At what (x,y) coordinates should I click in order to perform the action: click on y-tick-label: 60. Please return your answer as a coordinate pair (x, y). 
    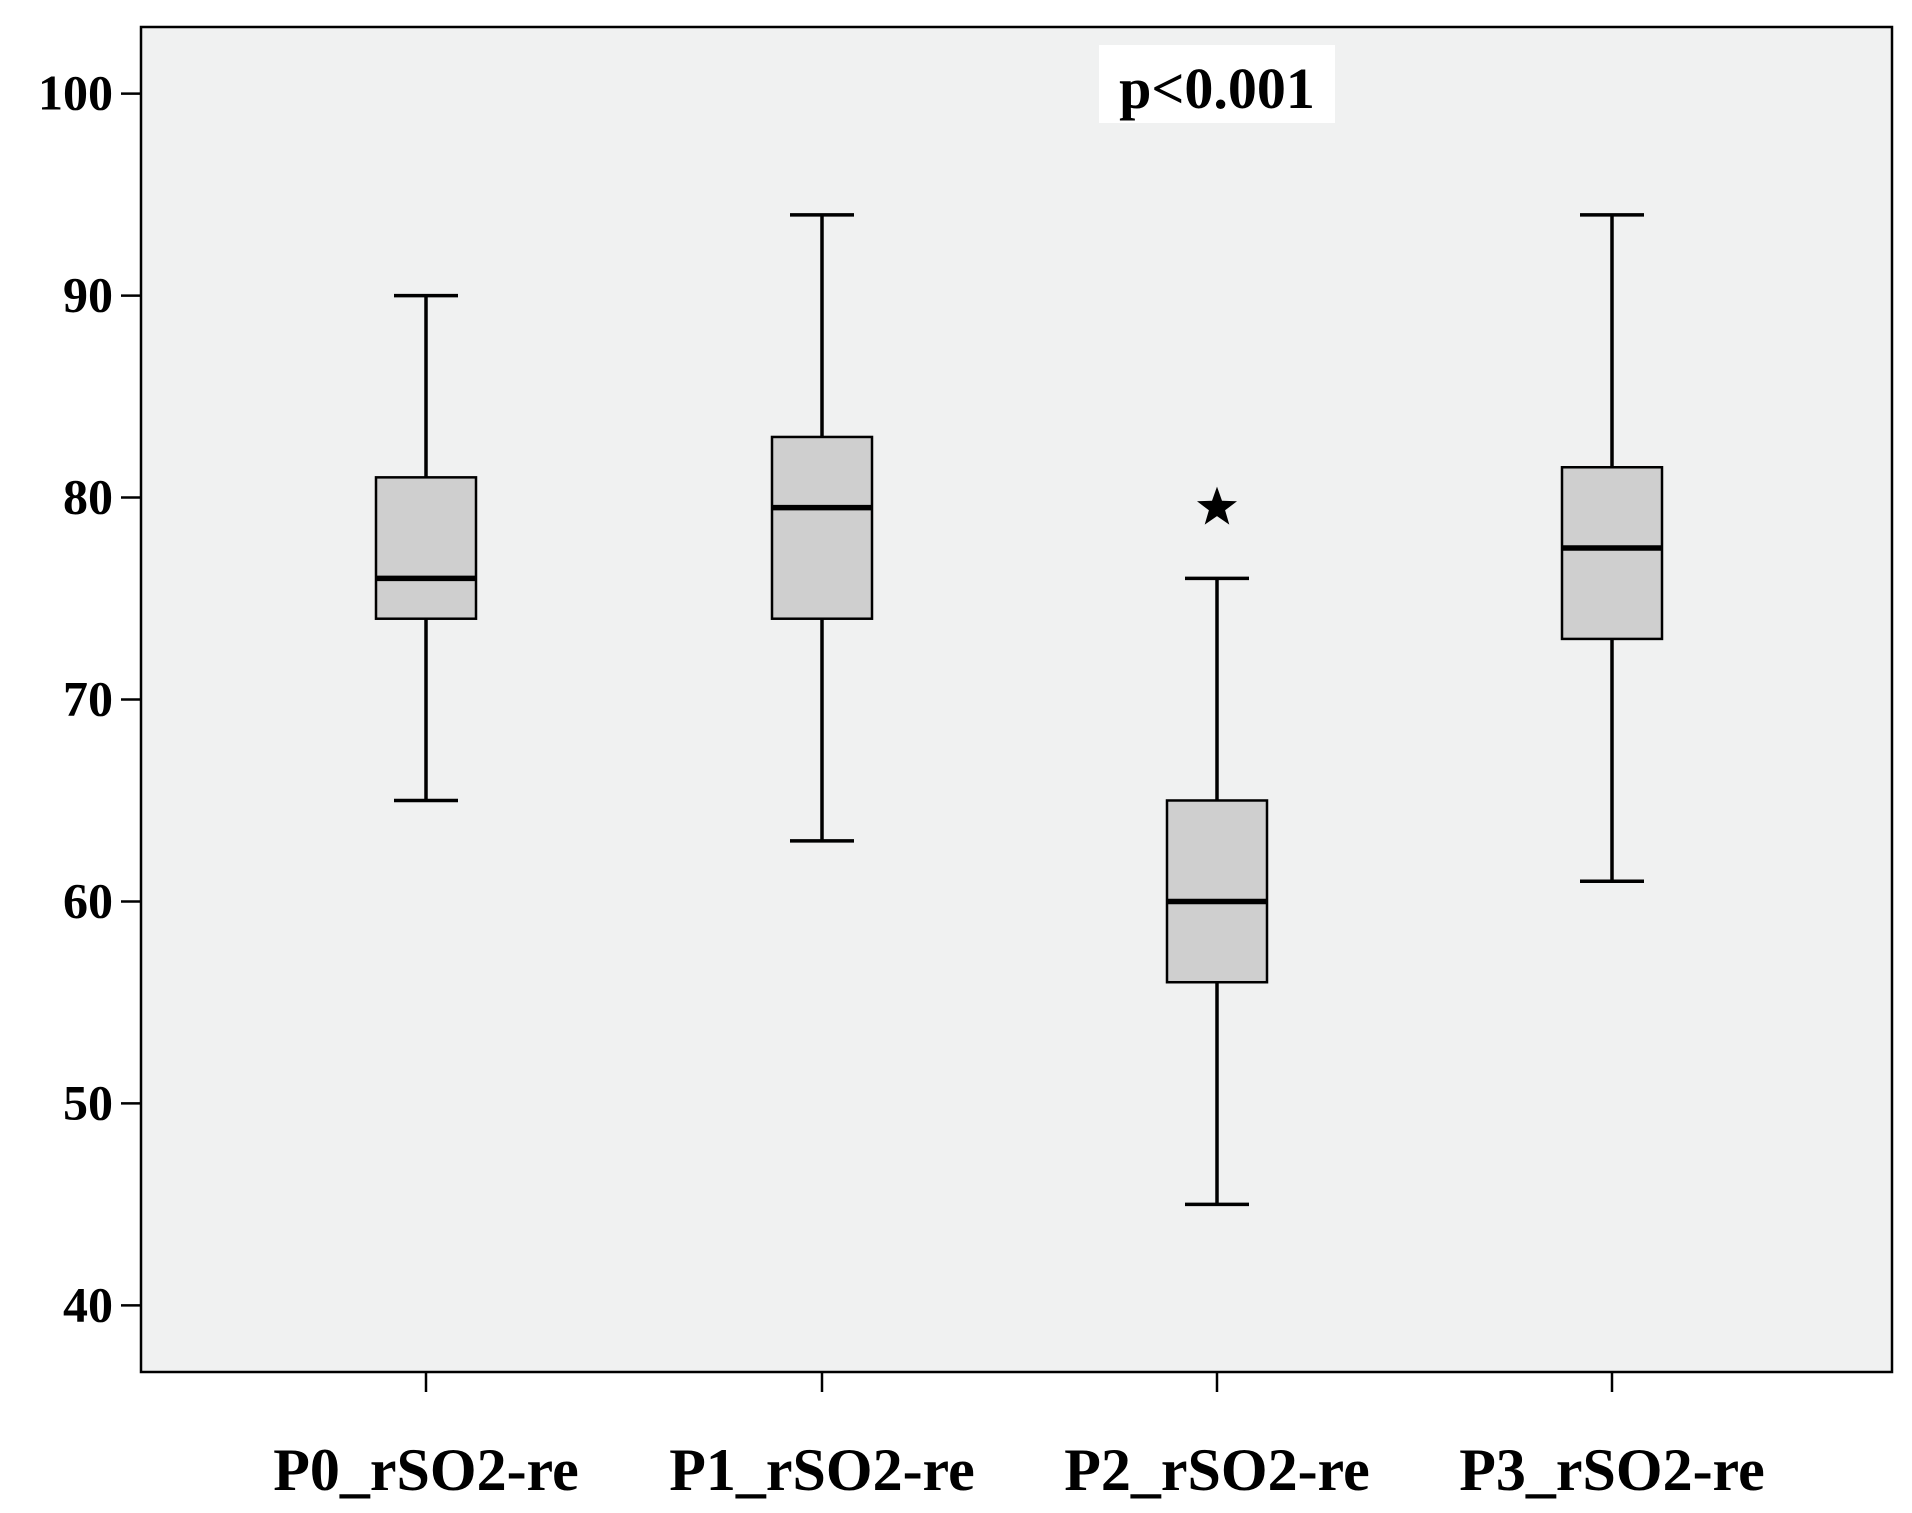
    Looking at the image, I should click on (88, 900).